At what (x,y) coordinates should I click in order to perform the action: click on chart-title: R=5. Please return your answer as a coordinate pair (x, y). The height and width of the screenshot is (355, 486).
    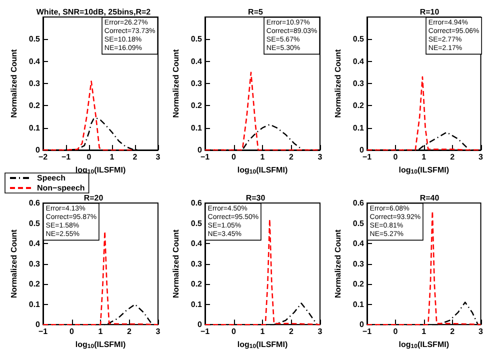
    Looking at the image, I should click on (256, 12).